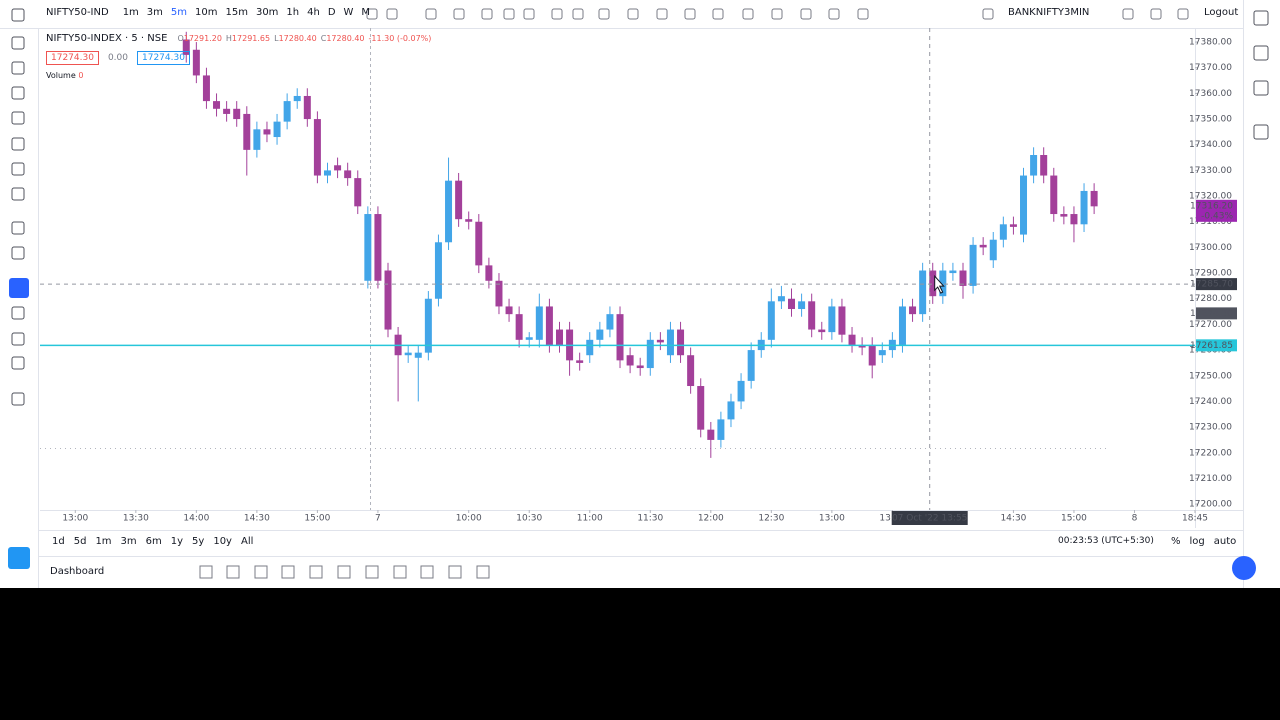 The width and height of the screenshot is (1280, 720). What do you see at coordinates (77, 571) in the screenshot?
I see `dashboard-tab: Dashboard` at bounding box center [77, 571].